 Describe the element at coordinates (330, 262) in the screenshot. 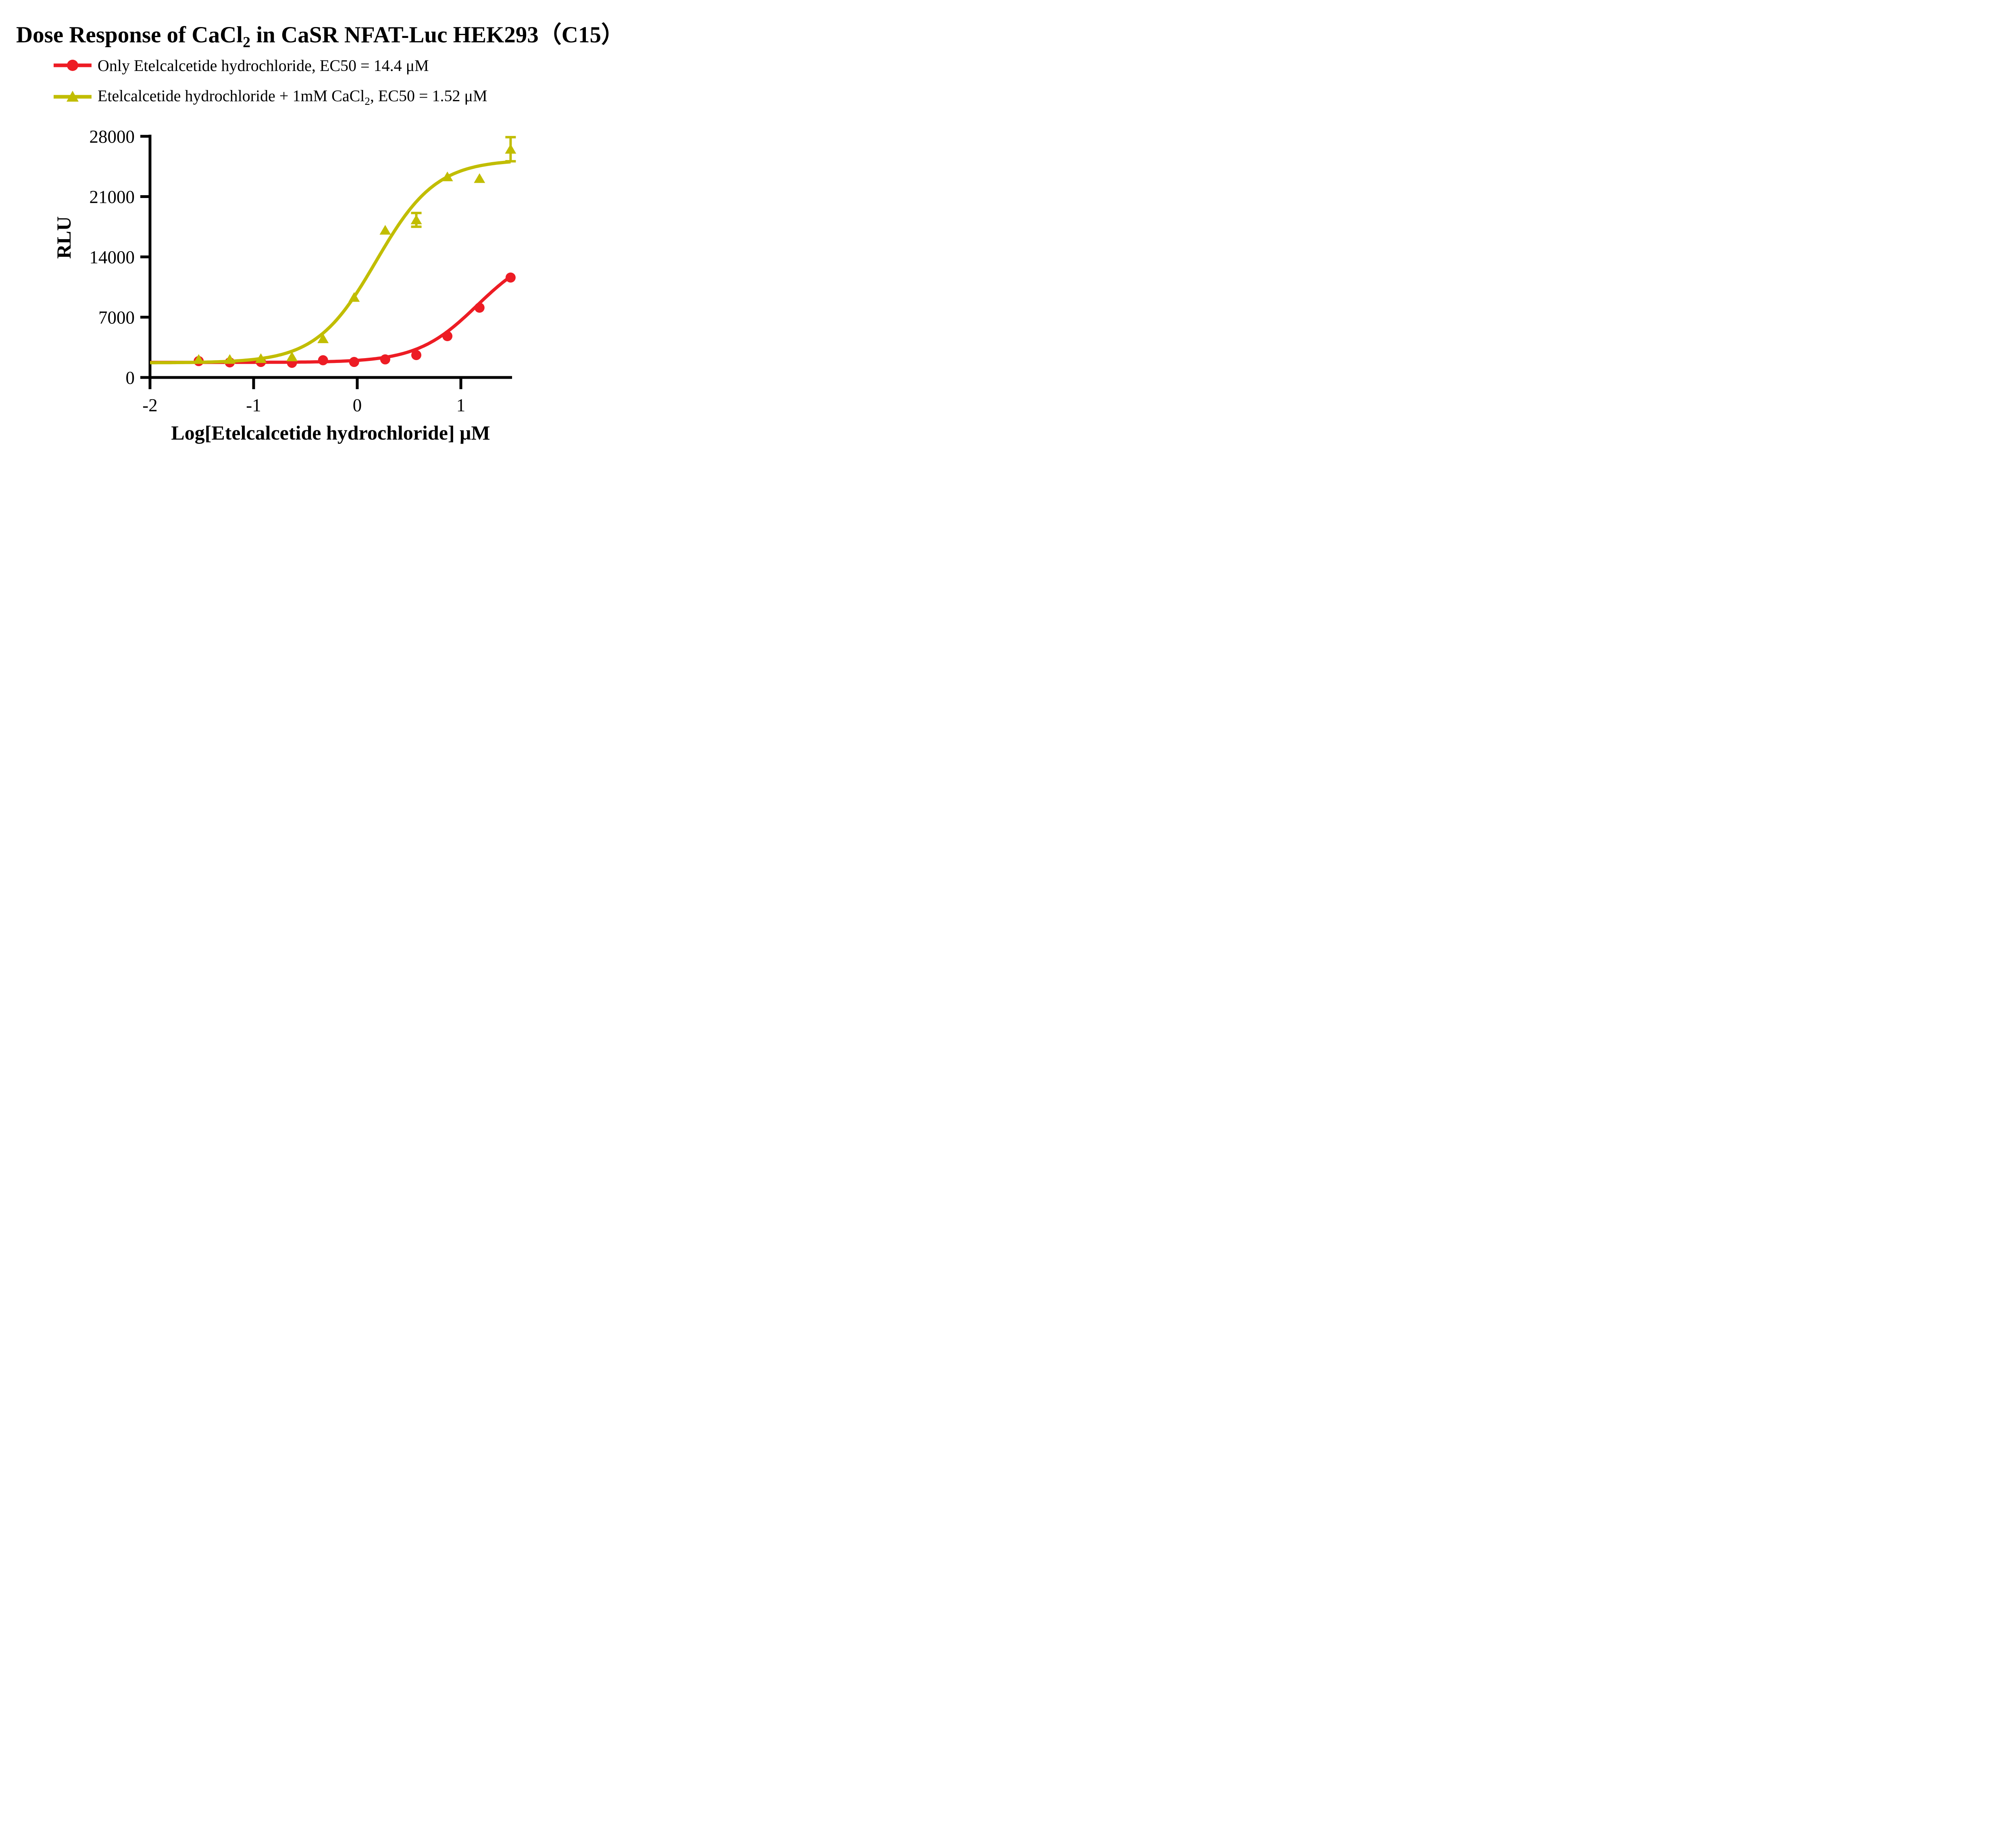

I see `fit-curve-triangle` at that location.